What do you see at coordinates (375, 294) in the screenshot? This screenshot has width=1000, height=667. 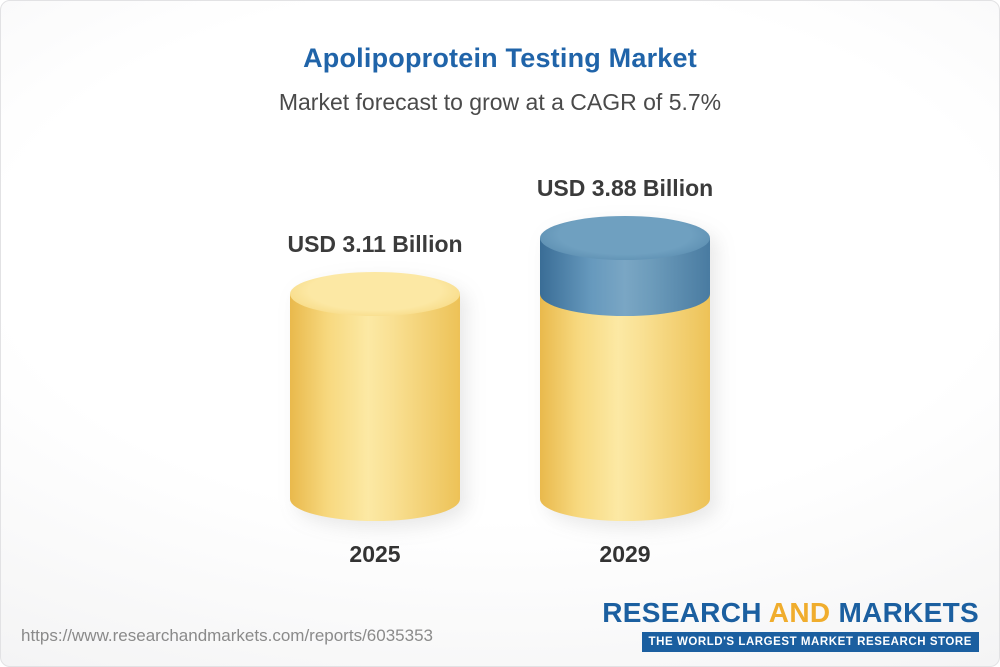 I see `cylinder-2025-top-ellipse` at bounding box center [375, 294].